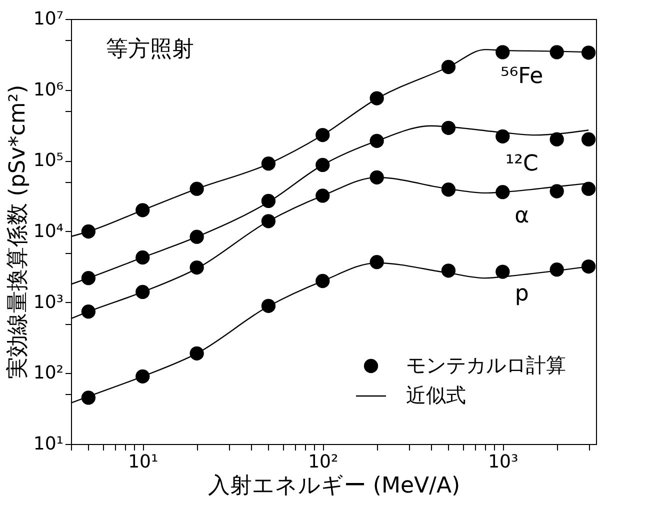  I want to click on y-tick-label: 10¹, so click(48, 444).